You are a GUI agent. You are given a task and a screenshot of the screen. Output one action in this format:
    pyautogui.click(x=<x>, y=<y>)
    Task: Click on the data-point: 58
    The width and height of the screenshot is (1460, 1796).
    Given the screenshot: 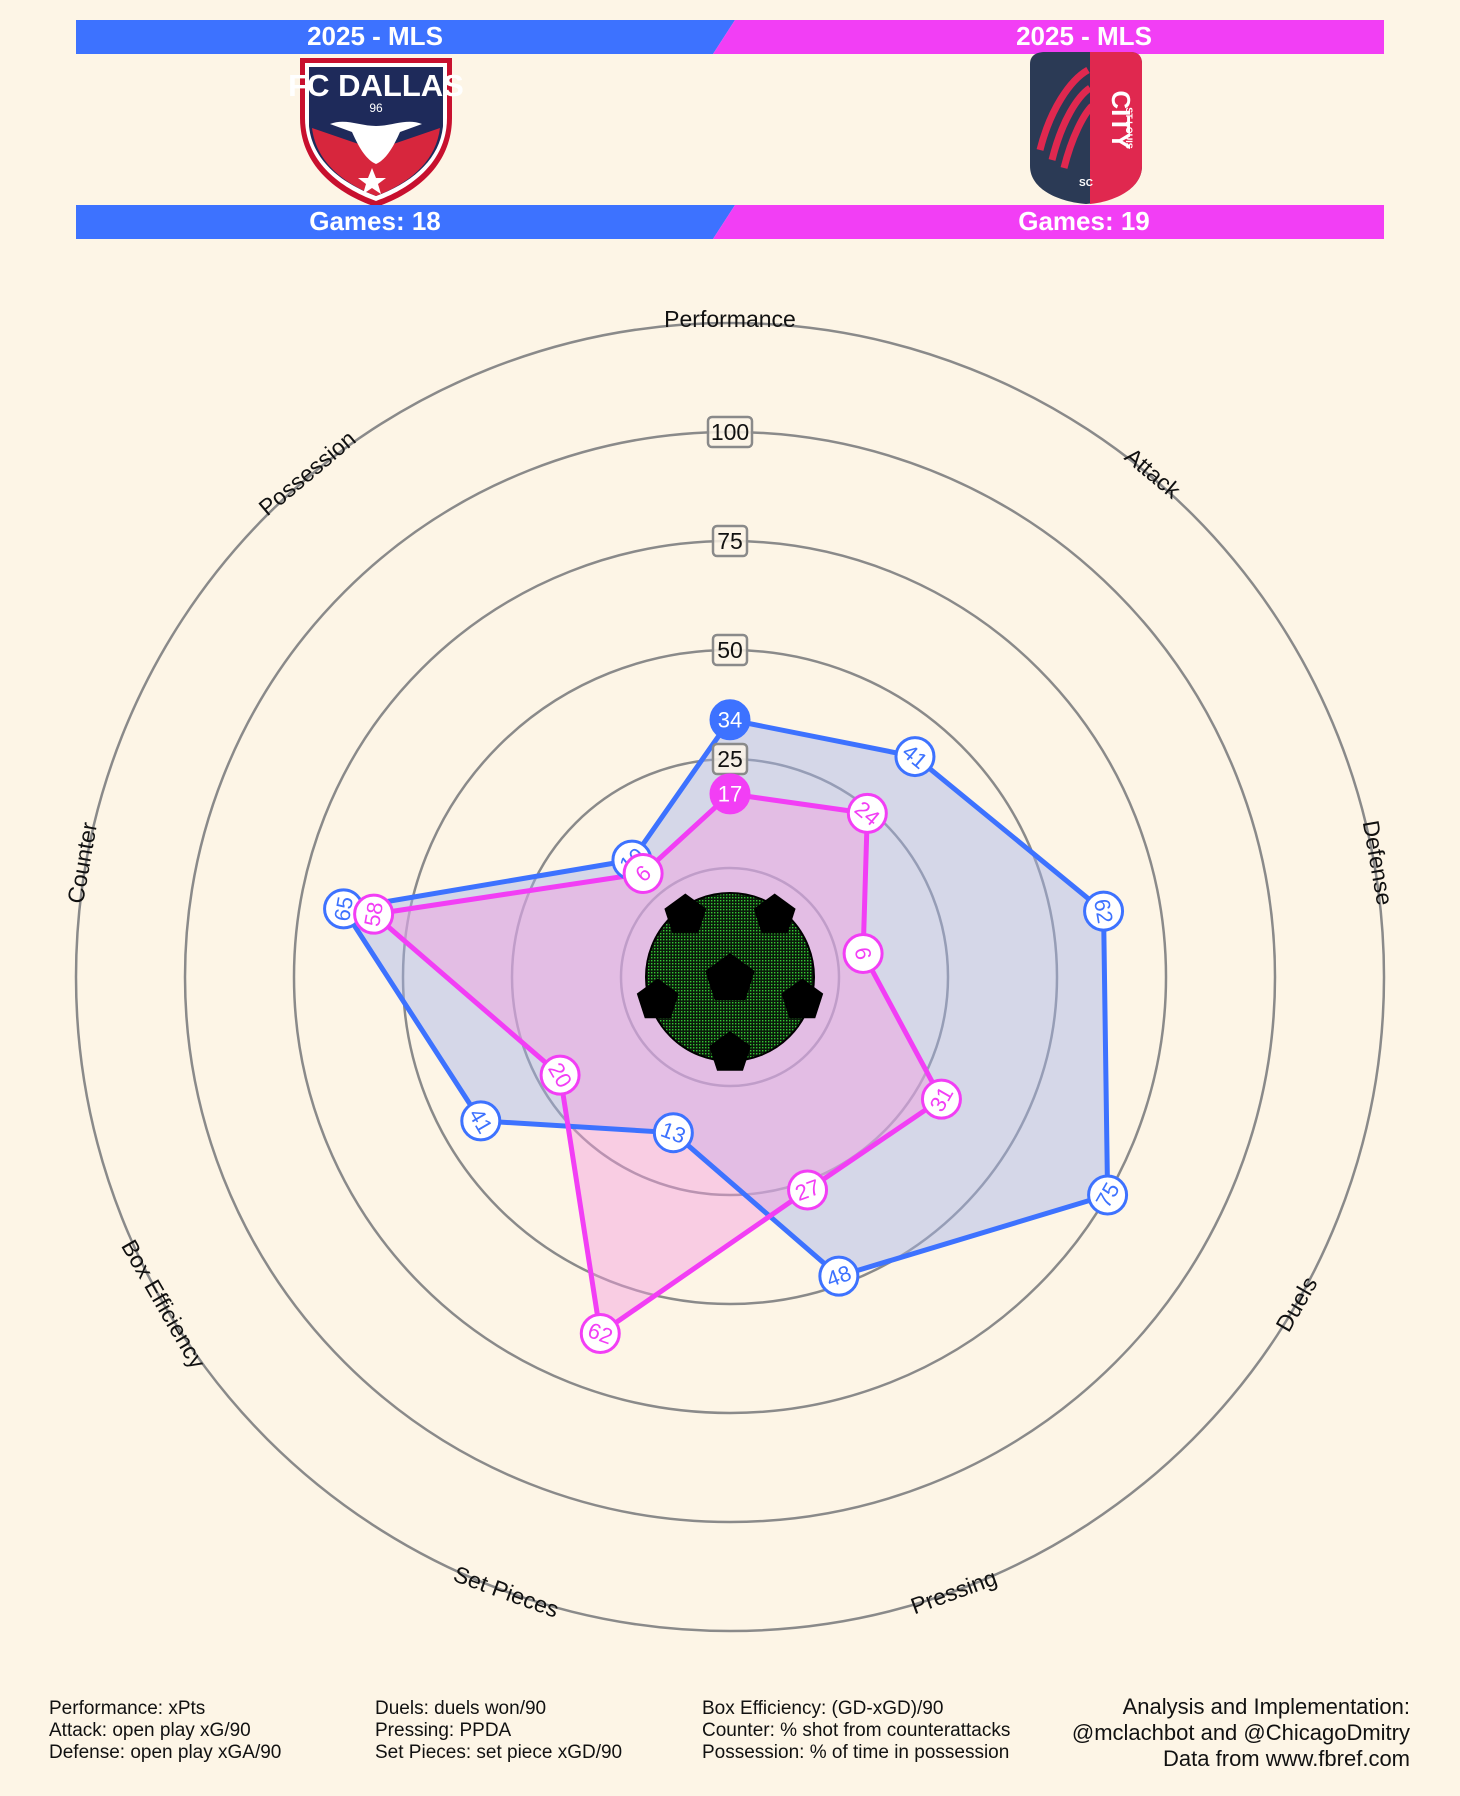 What is the action you would take?
    pyautogui.click(x=374, y=914)
    